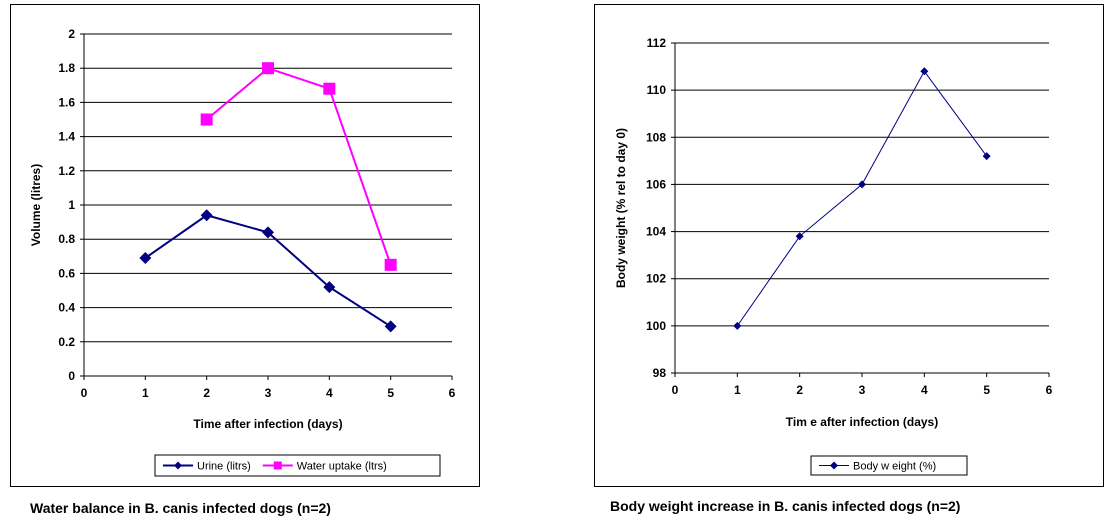 The image size is (1113, 524). What do you see at coordinates (277, 465) in the screenshot?
I see `legend-marker-square` at bounding box center [277, 465].